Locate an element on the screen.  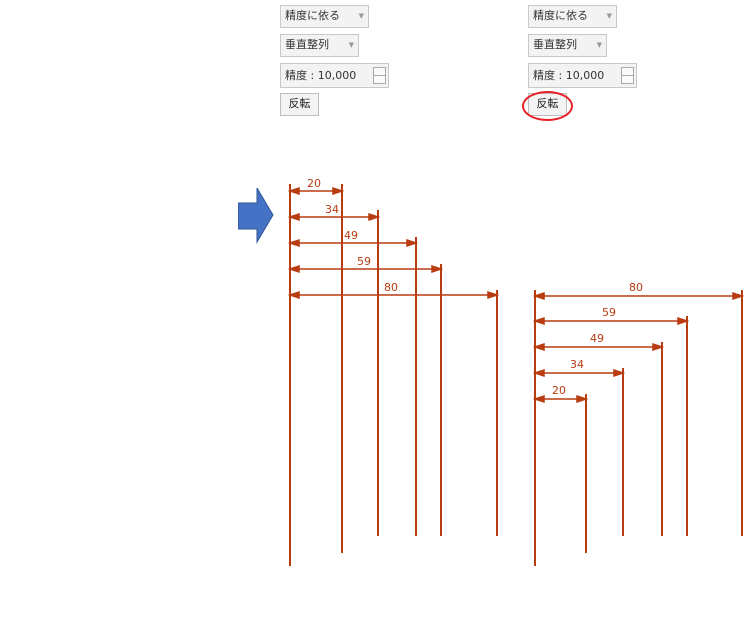
mode-select-left: 精度に依る ▼ is located at coordinates (324, 16).